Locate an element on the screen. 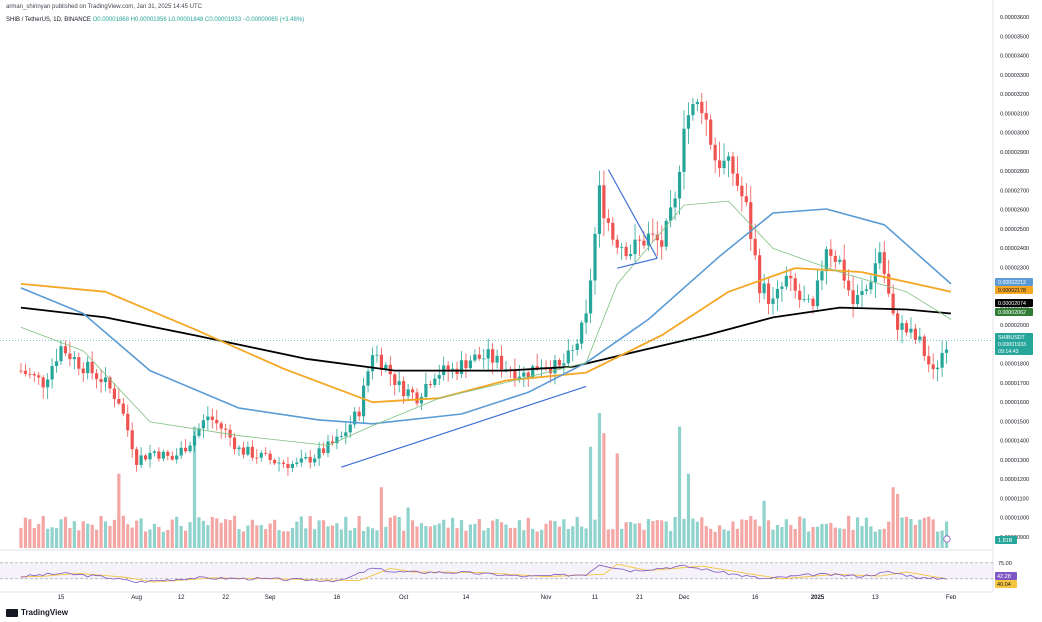  y-tick-label: 0.00001400 is located at coordinates (1014, 442).